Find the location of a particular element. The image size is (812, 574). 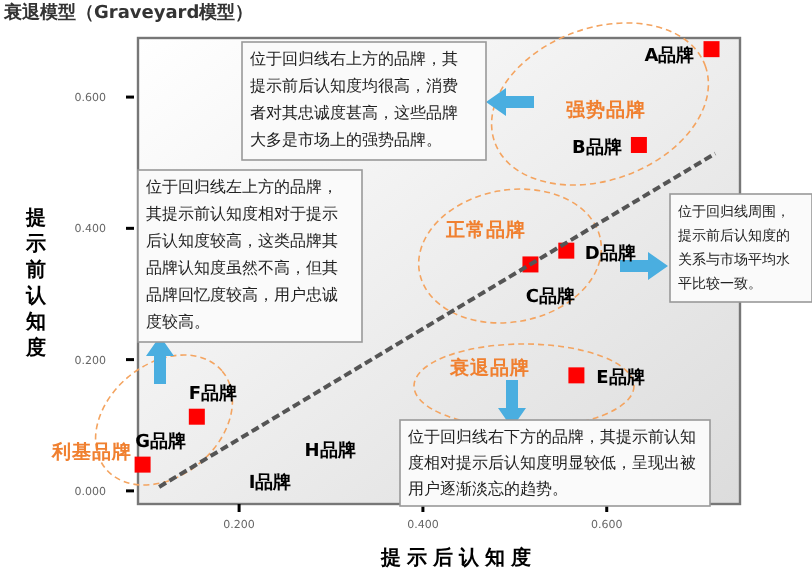

annotation: 正常品牌 is located at coordinates (485, 230).